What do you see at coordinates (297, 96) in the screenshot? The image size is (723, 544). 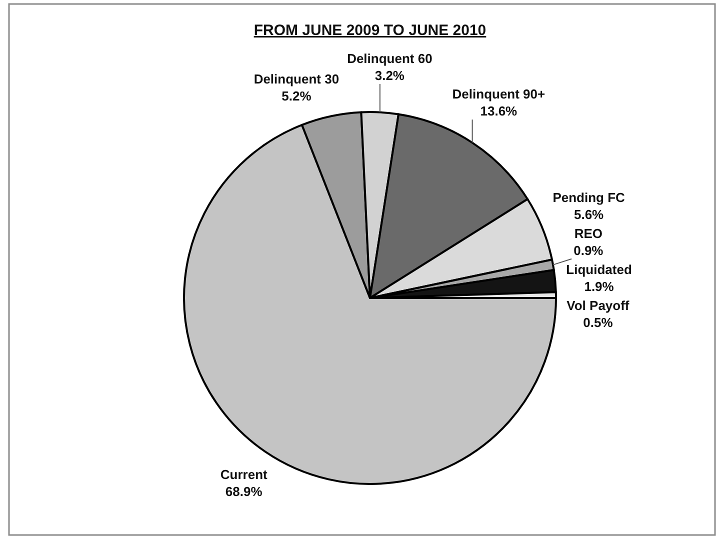 I see `data-label: 5.2%` at bounding box center [297, 96].